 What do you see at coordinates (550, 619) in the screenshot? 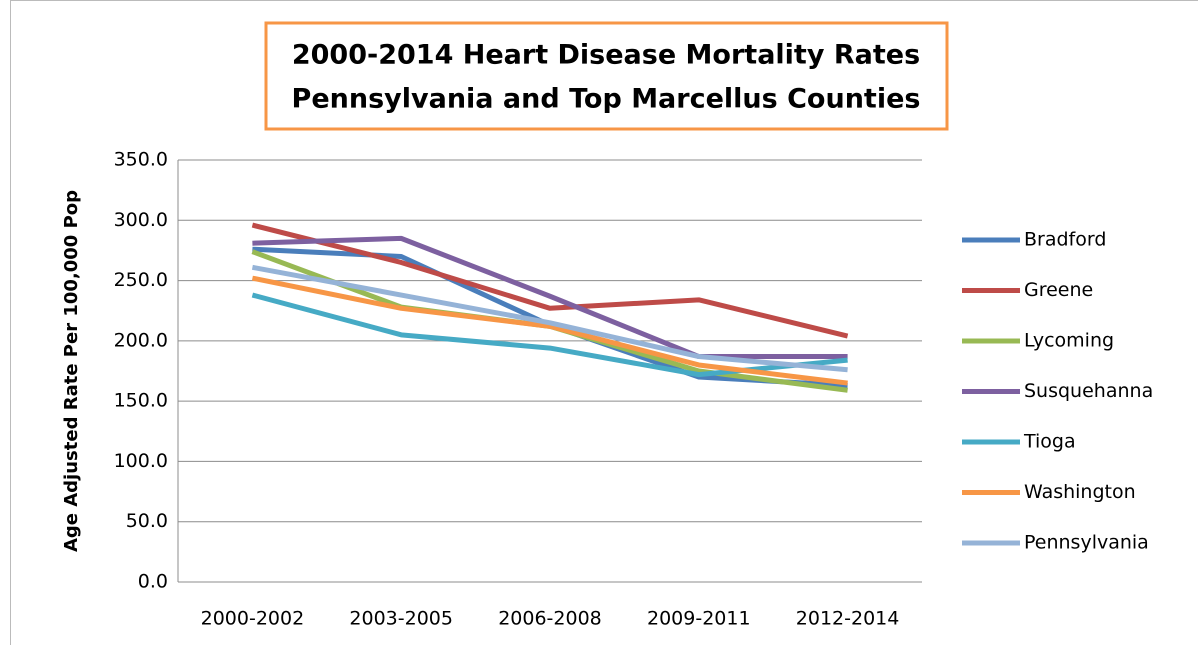
I see `x-tick-label: 2006-2008` at bounding box center [550, 619].